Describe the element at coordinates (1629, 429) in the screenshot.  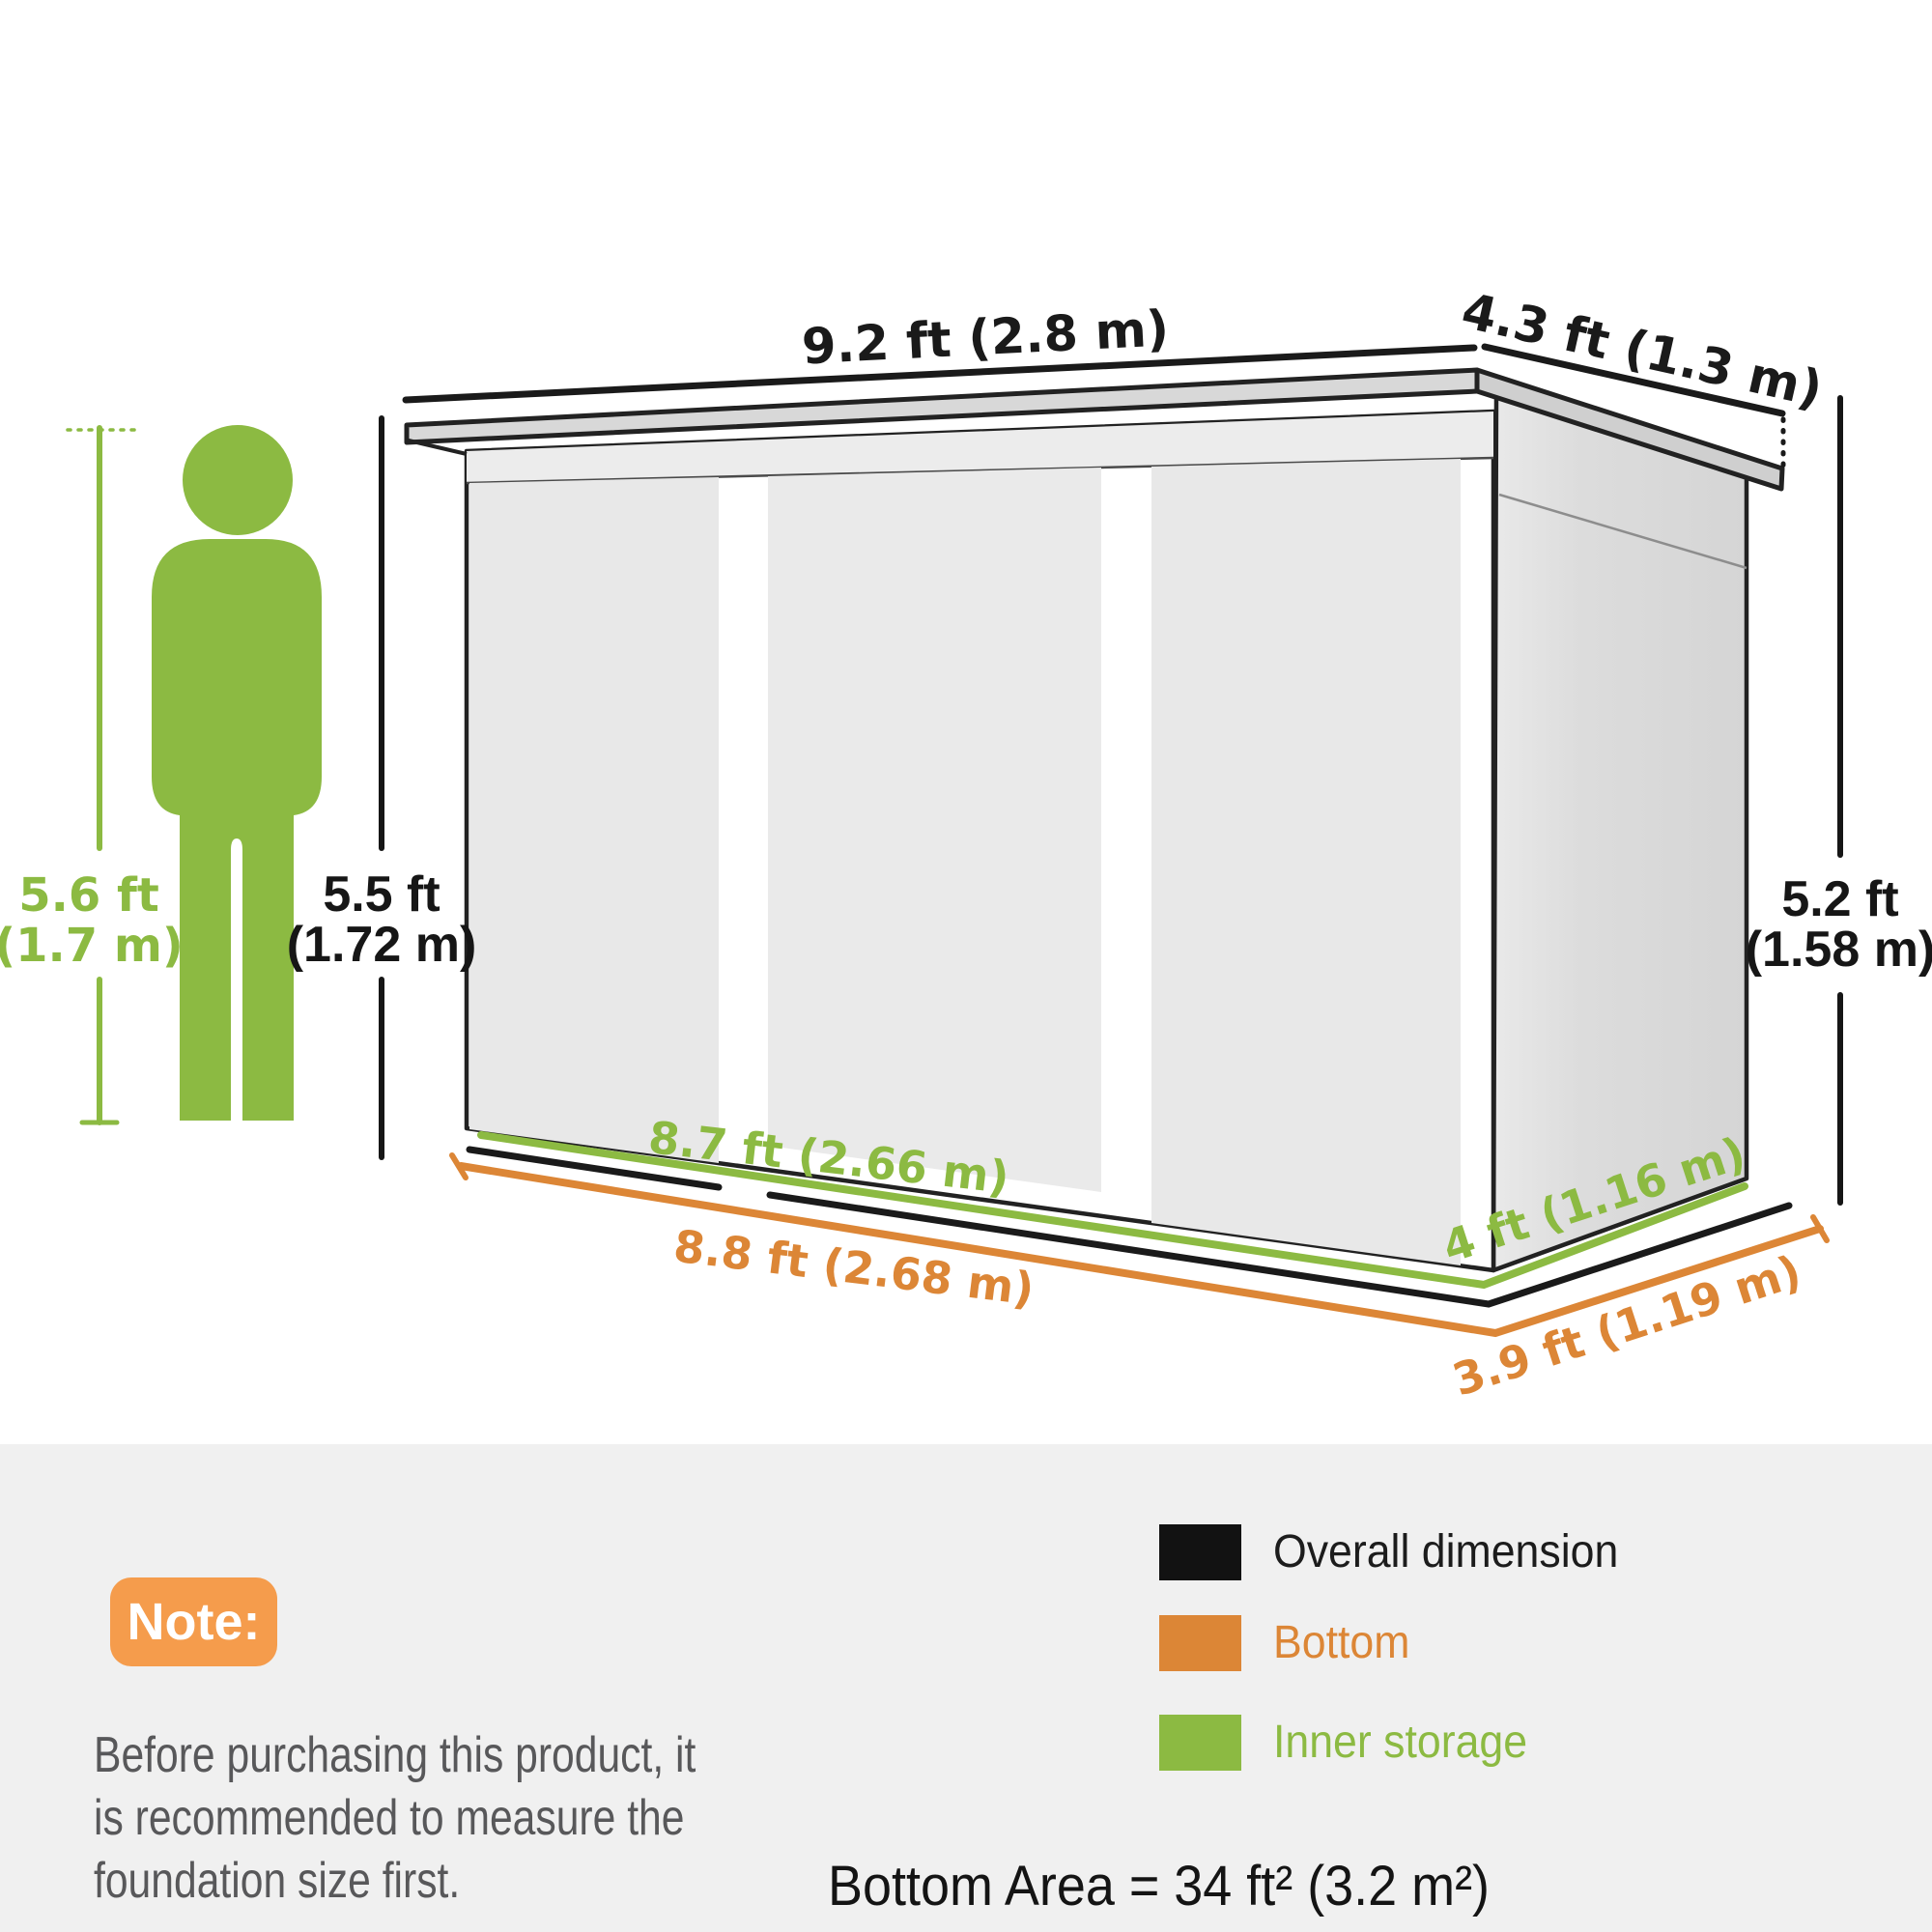
I see `roof-right-edge` at that location.